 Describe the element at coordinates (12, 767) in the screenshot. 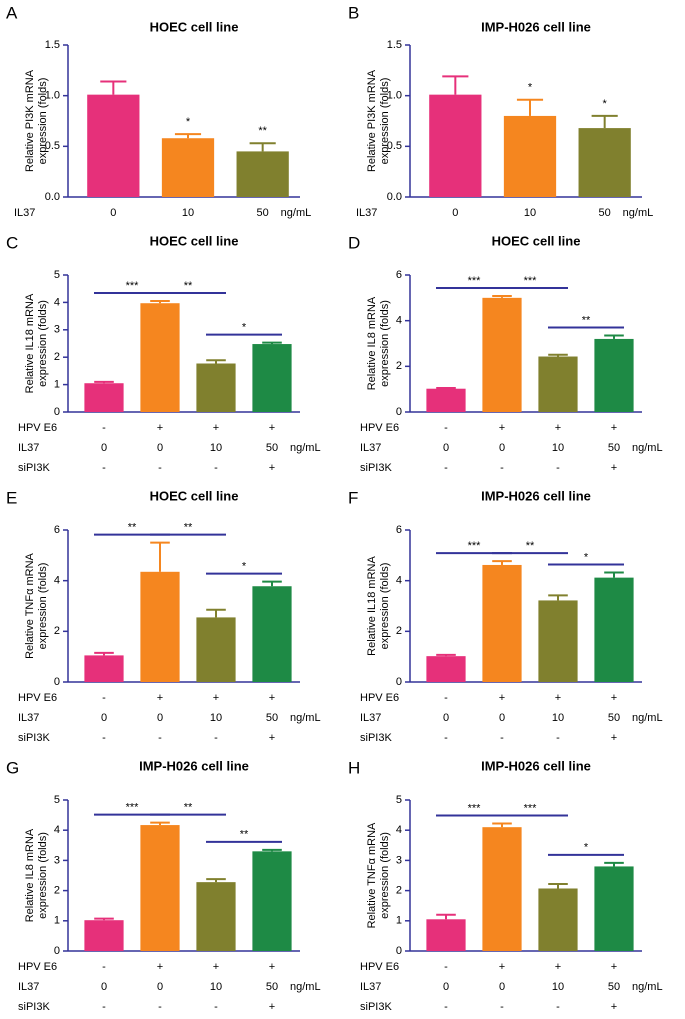

I see `panel-letter: G` at that location.